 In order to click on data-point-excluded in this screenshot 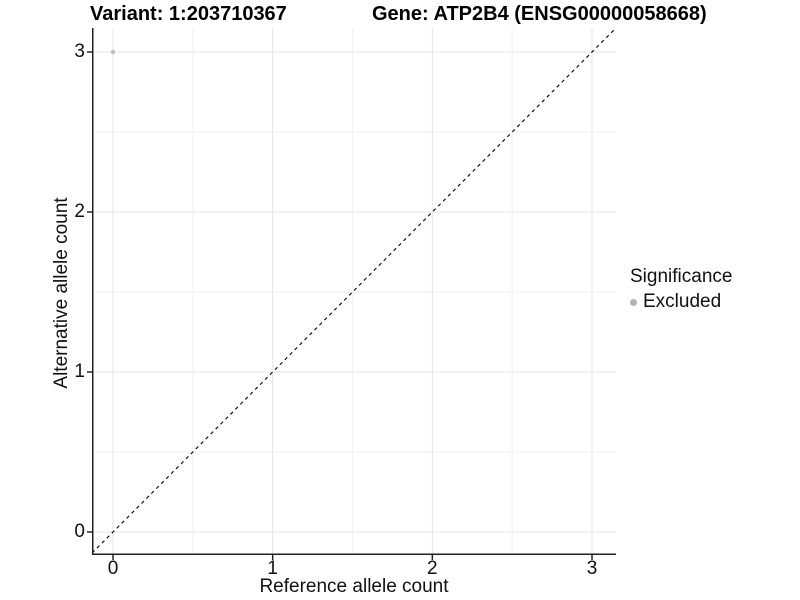, I will do `click(113, 52)`.